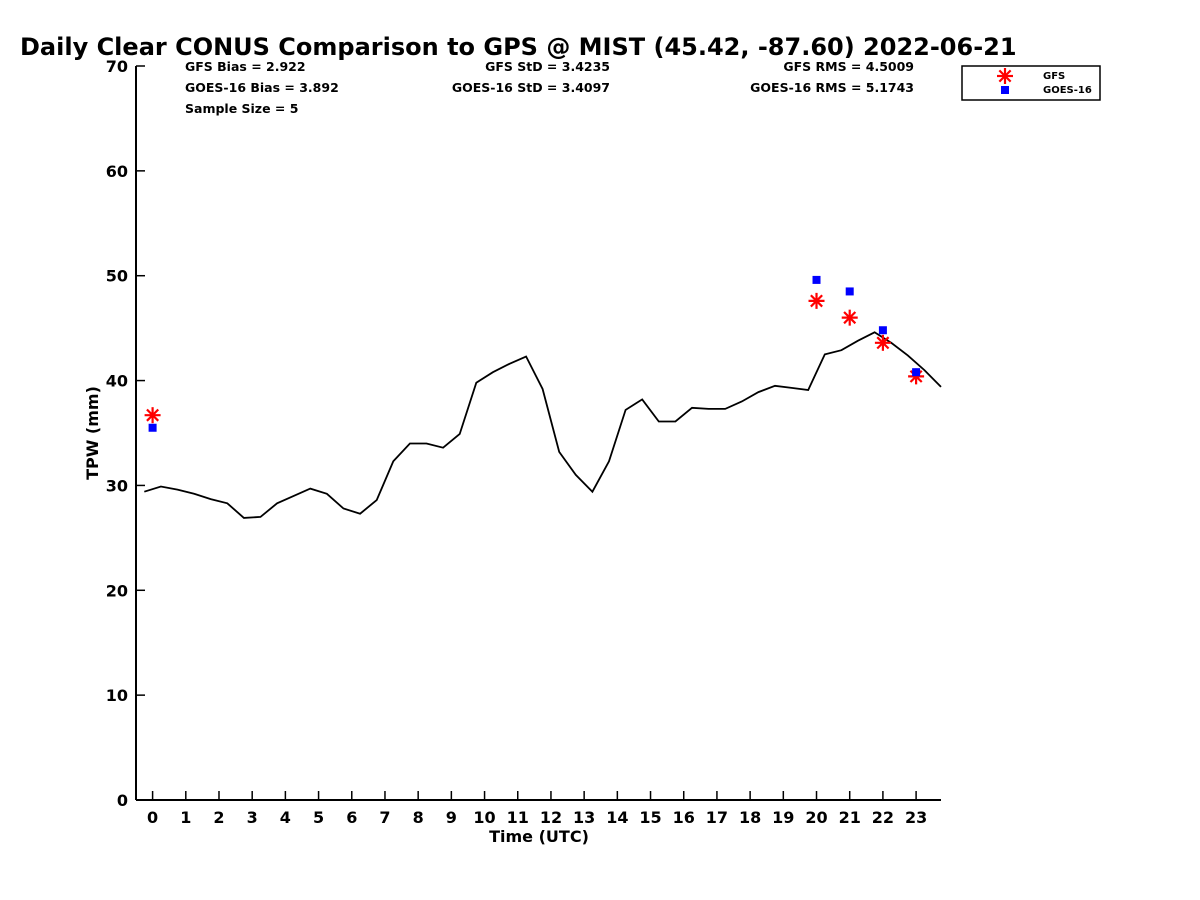 This screenshot has height=900, width=1200. Describe the element at coordinates (351, 817) in the screenshot. I see `x-tick-label: 6` at that location.